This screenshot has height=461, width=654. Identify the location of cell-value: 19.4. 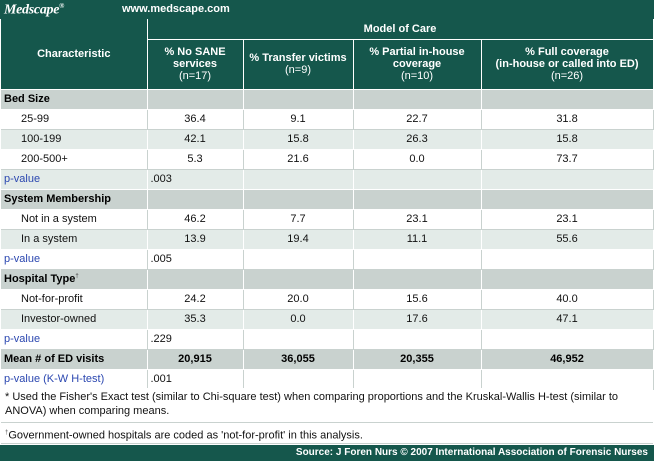
(298, 239).